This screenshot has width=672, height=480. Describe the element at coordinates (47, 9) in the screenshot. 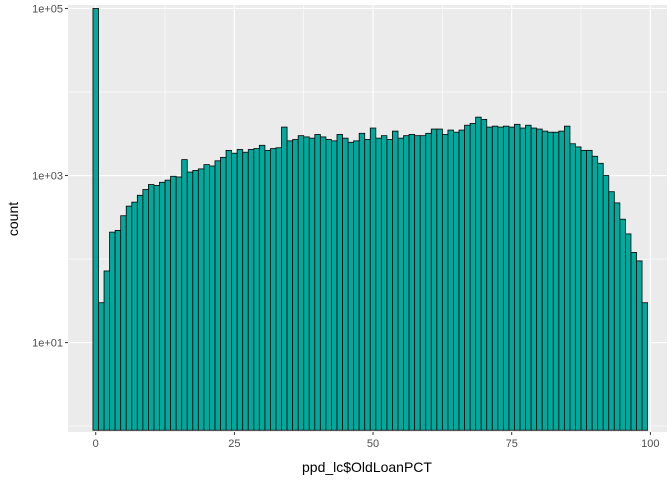

I see `y-tick-label: 1e+05` at that location.